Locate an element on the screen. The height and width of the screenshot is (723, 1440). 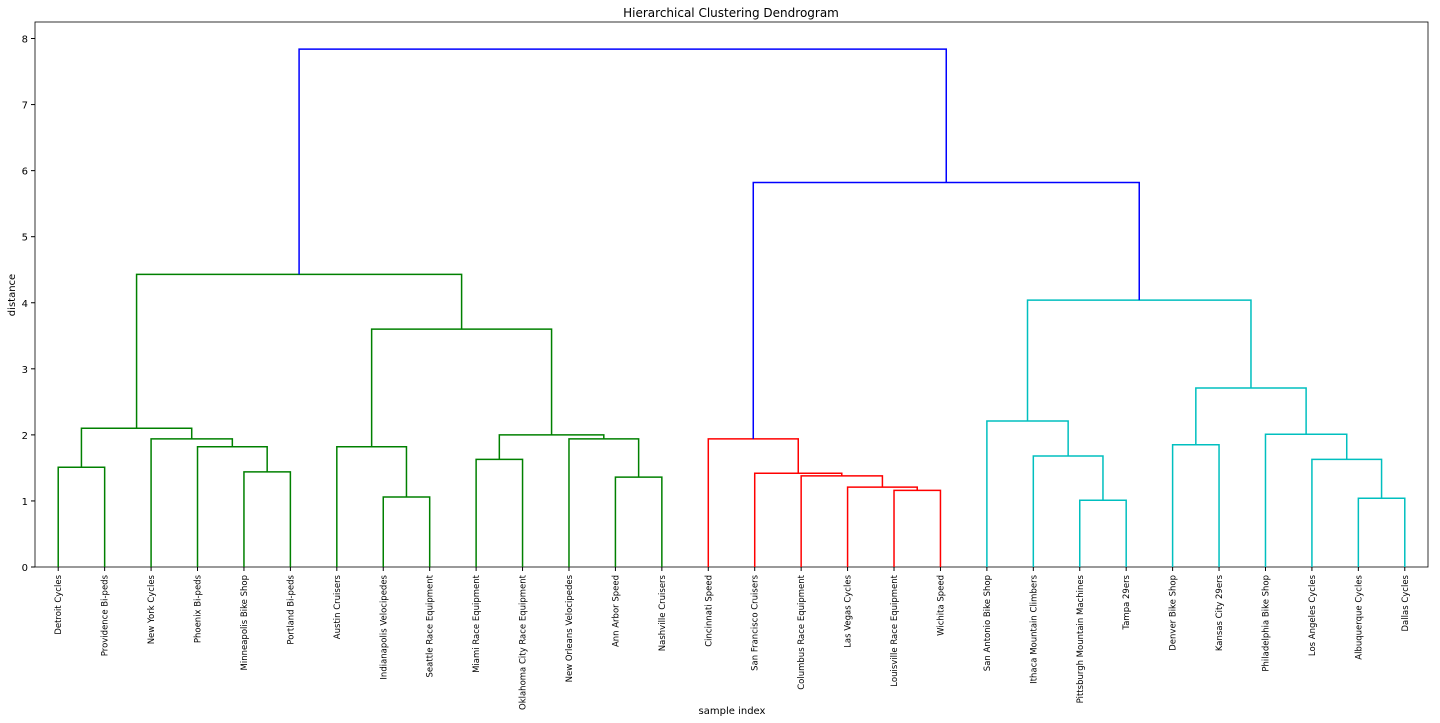
leaf-label: Ithaca Mountain Climbers is located at coordinates (1034, 628).